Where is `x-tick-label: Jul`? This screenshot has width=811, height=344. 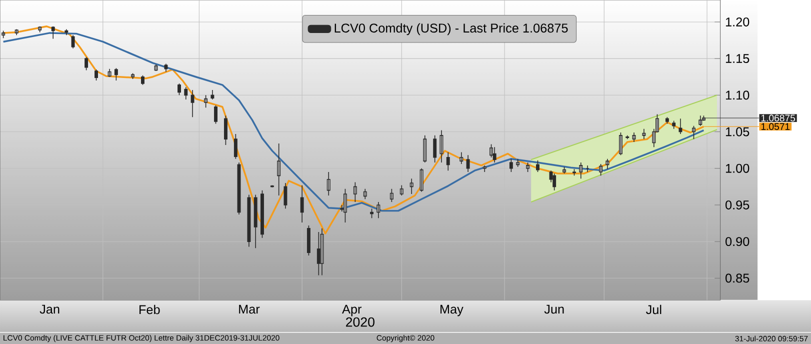 x-tick-label: Jul is located at coordinates (654, 309).